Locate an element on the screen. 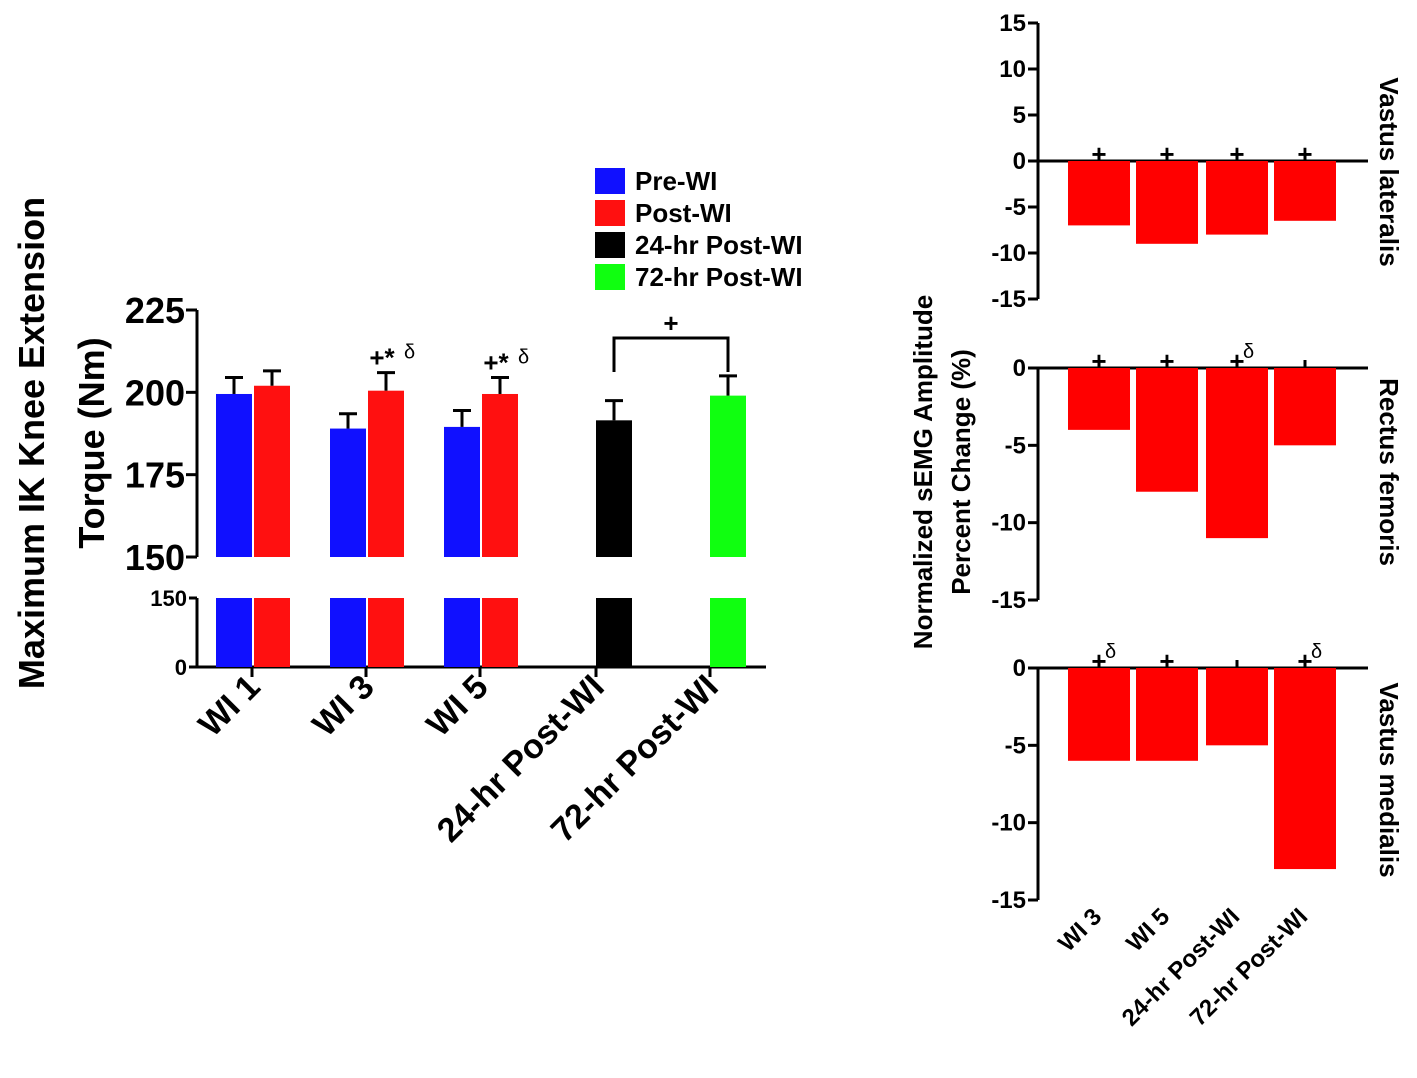 Image resolution: width=1417 pixels, height=1078 pixels. bar-rectus-femoris-wi-3-mark: + is located at coordinates (1098, 361).